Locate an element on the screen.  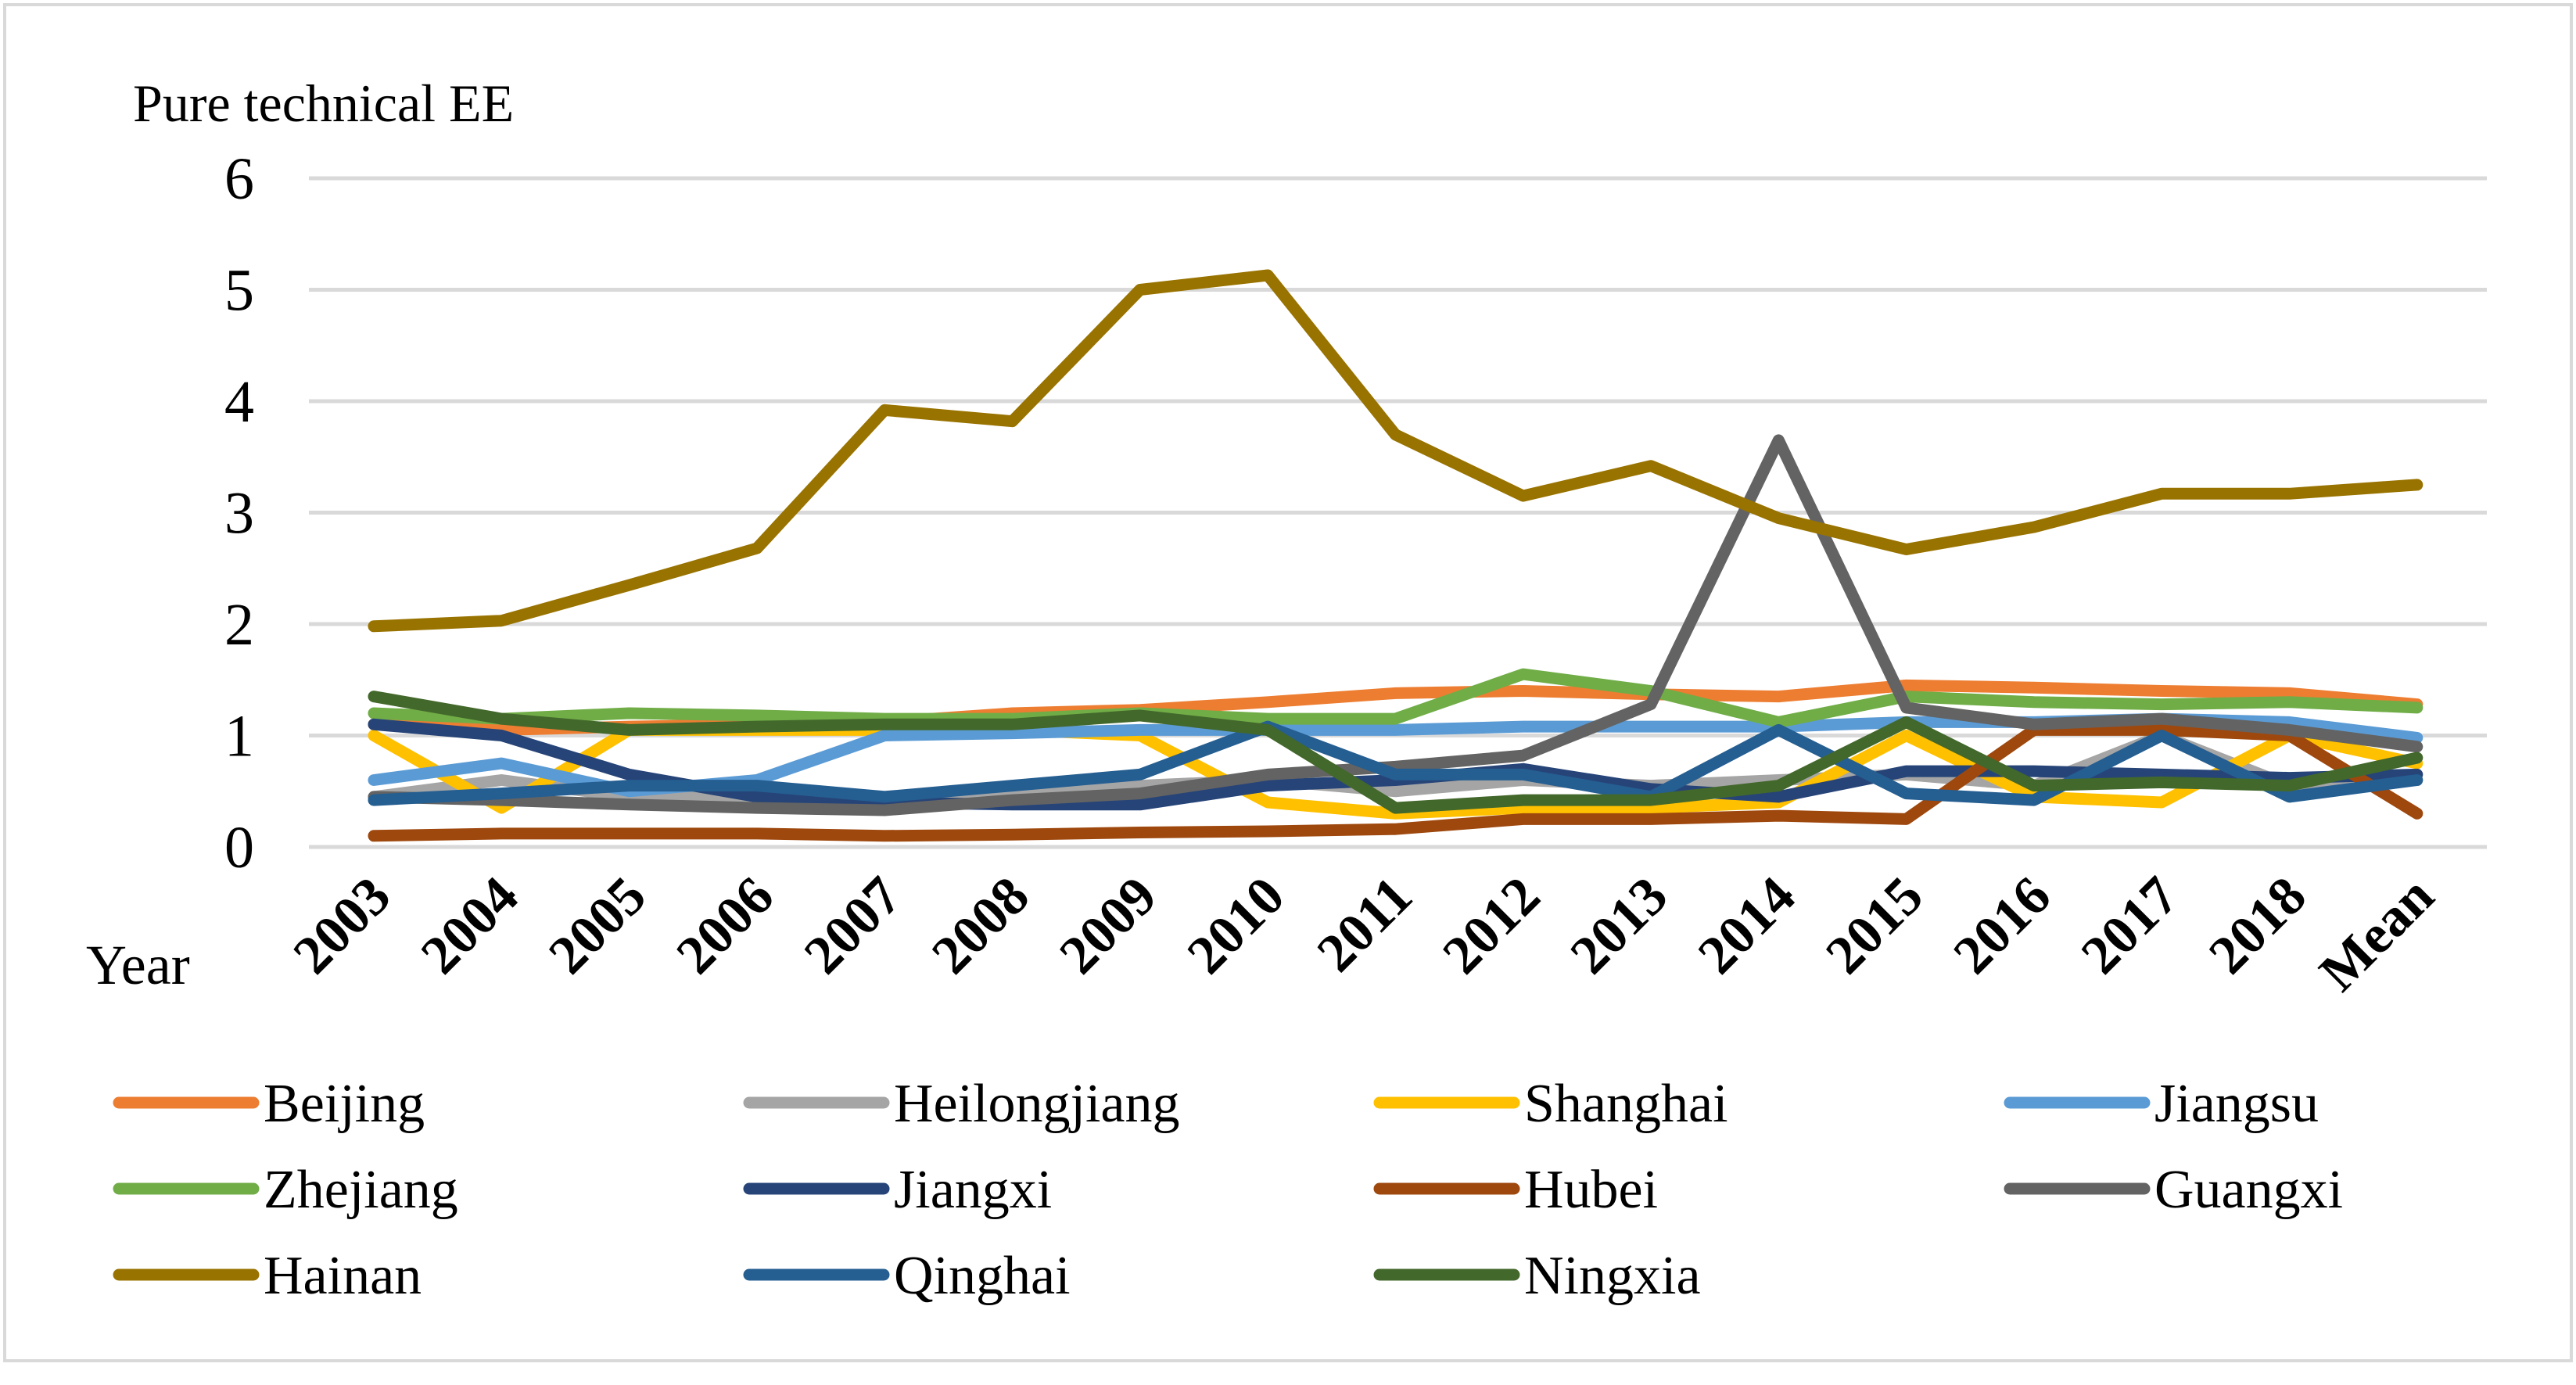
series-line-ningxia is located at coordinates (1396, 753).